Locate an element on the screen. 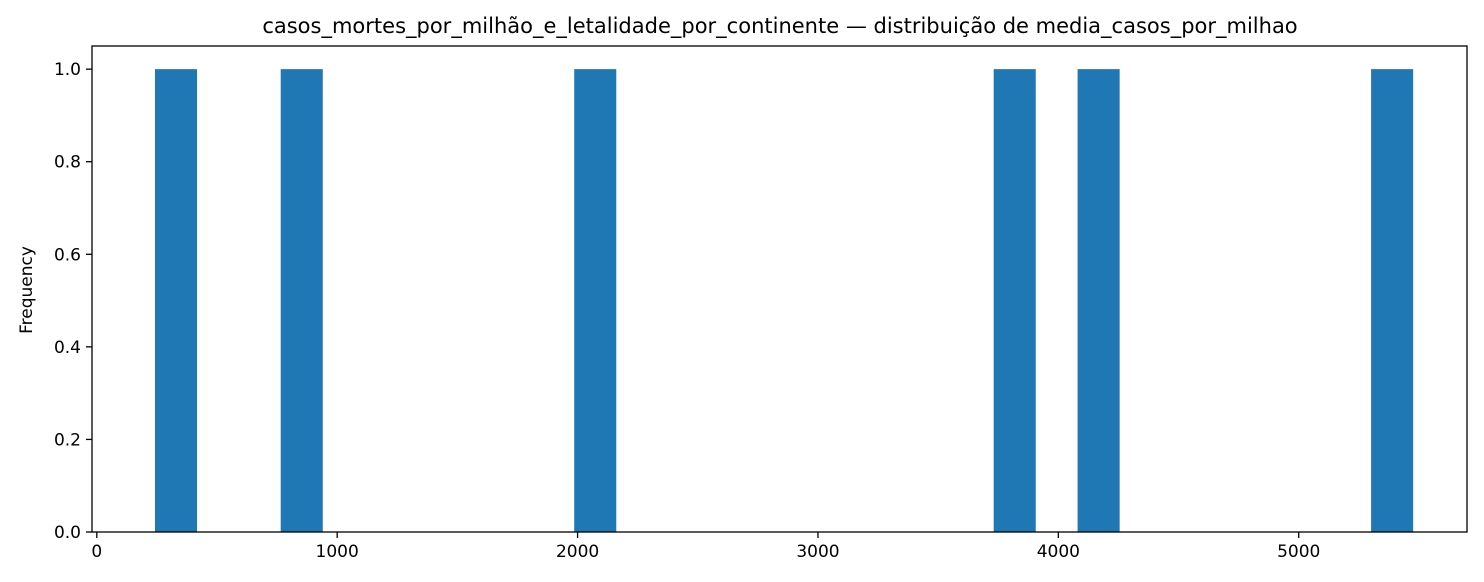 The image size is (1484, 582). y-tick-label: 1.0 is located at coordinates (67, 70).